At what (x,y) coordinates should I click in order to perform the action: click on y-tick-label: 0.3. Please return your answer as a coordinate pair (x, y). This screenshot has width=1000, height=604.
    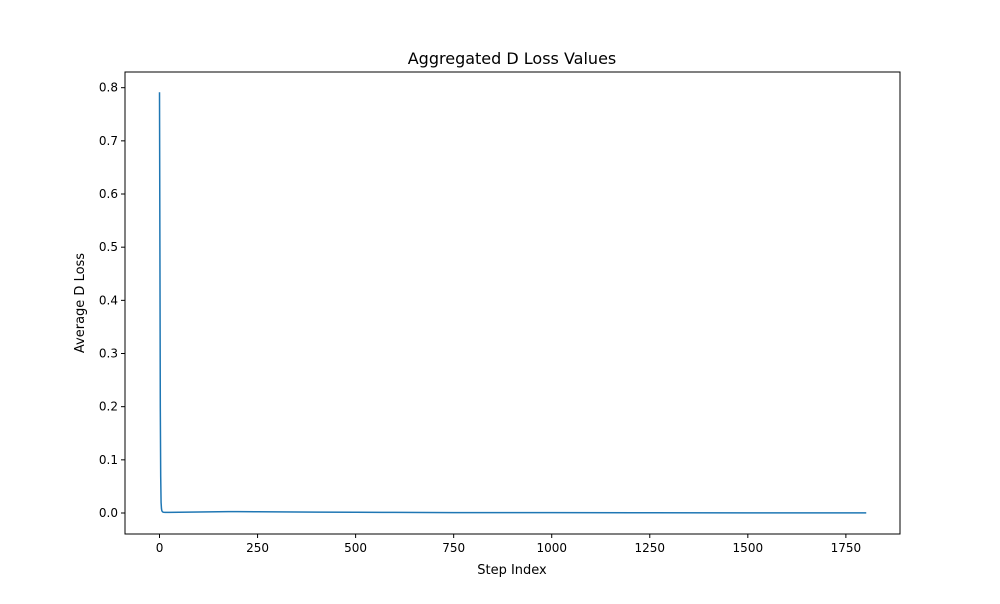
    Looking at the image, I should click on (108, 354).